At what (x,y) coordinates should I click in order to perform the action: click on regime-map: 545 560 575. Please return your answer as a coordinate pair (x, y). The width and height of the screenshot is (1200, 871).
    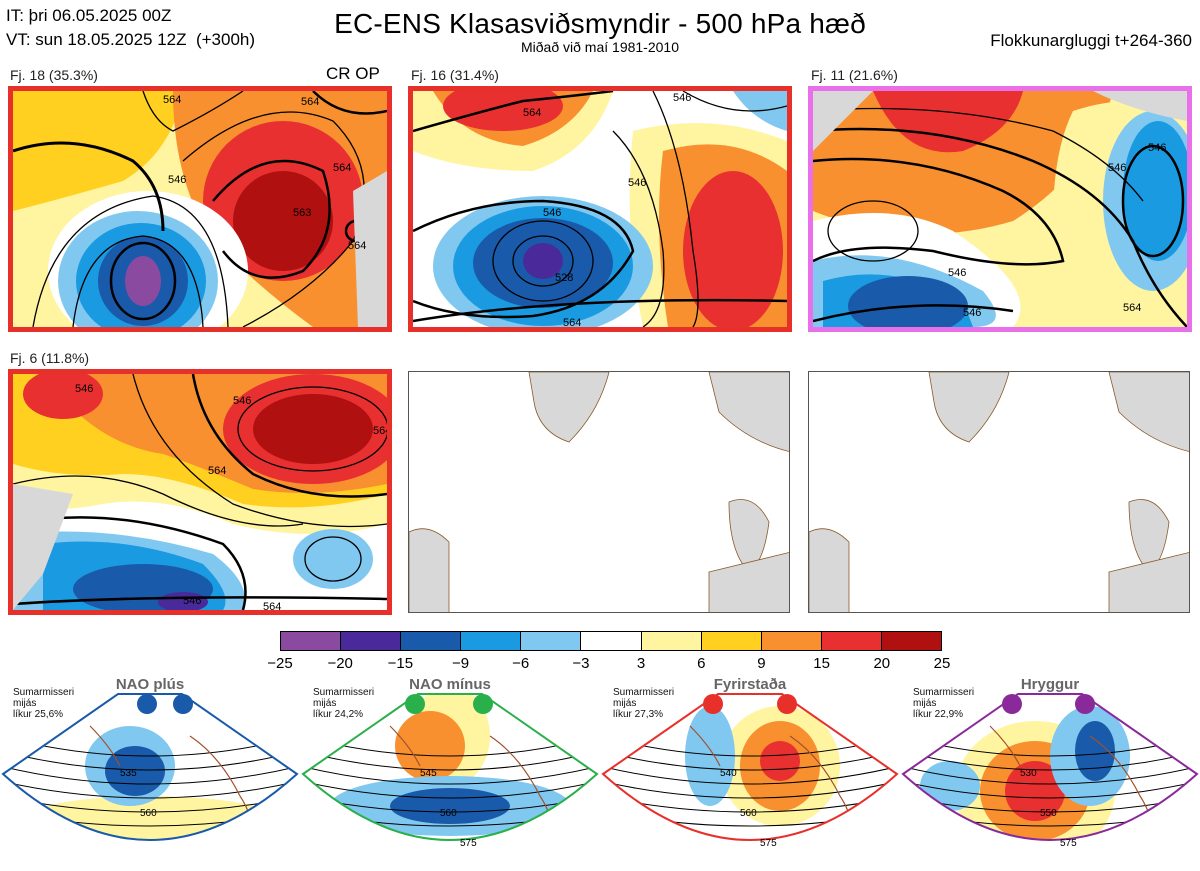
    Looking at the image, I should click on (450, 773).